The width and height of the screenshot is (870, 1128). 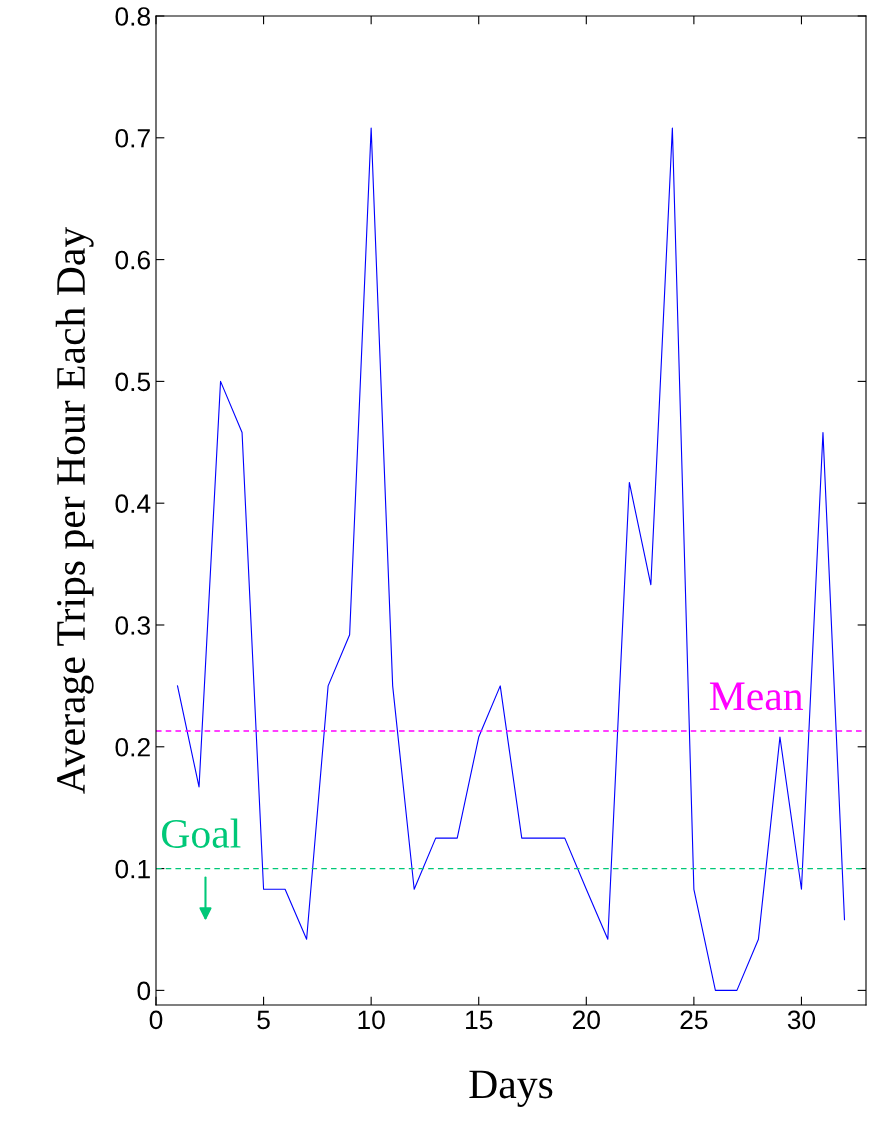 I want to click on x-axis-title: Days, so click(x=511, y=1088).